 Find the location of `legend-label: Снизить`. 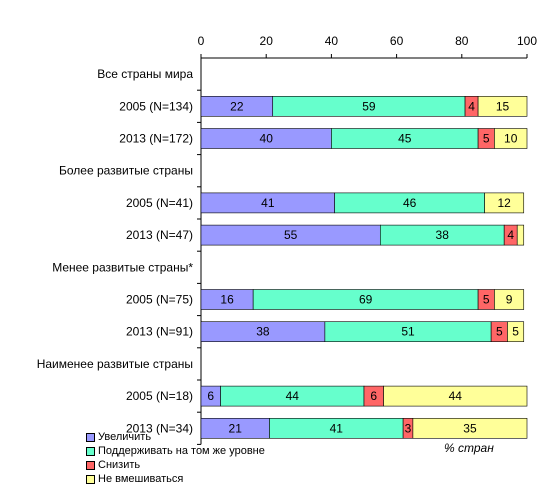

legend-label: Снизить is located at coordinates (119, 465).